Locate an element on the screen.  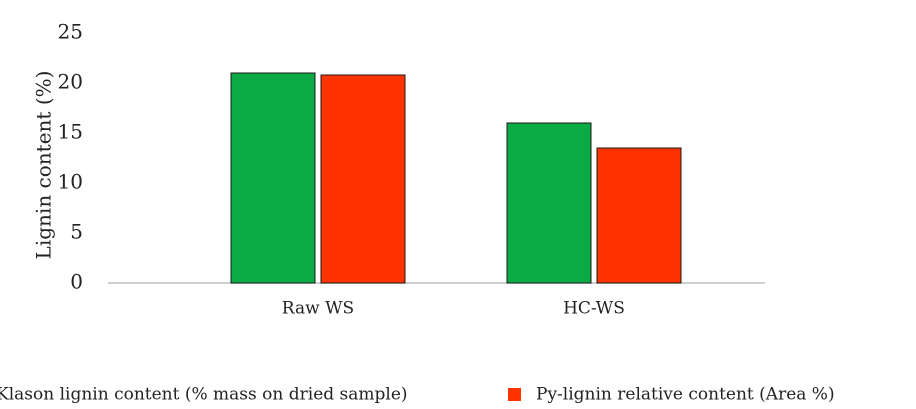
y-tick-label: 0 is located at coordinates (76, 282).